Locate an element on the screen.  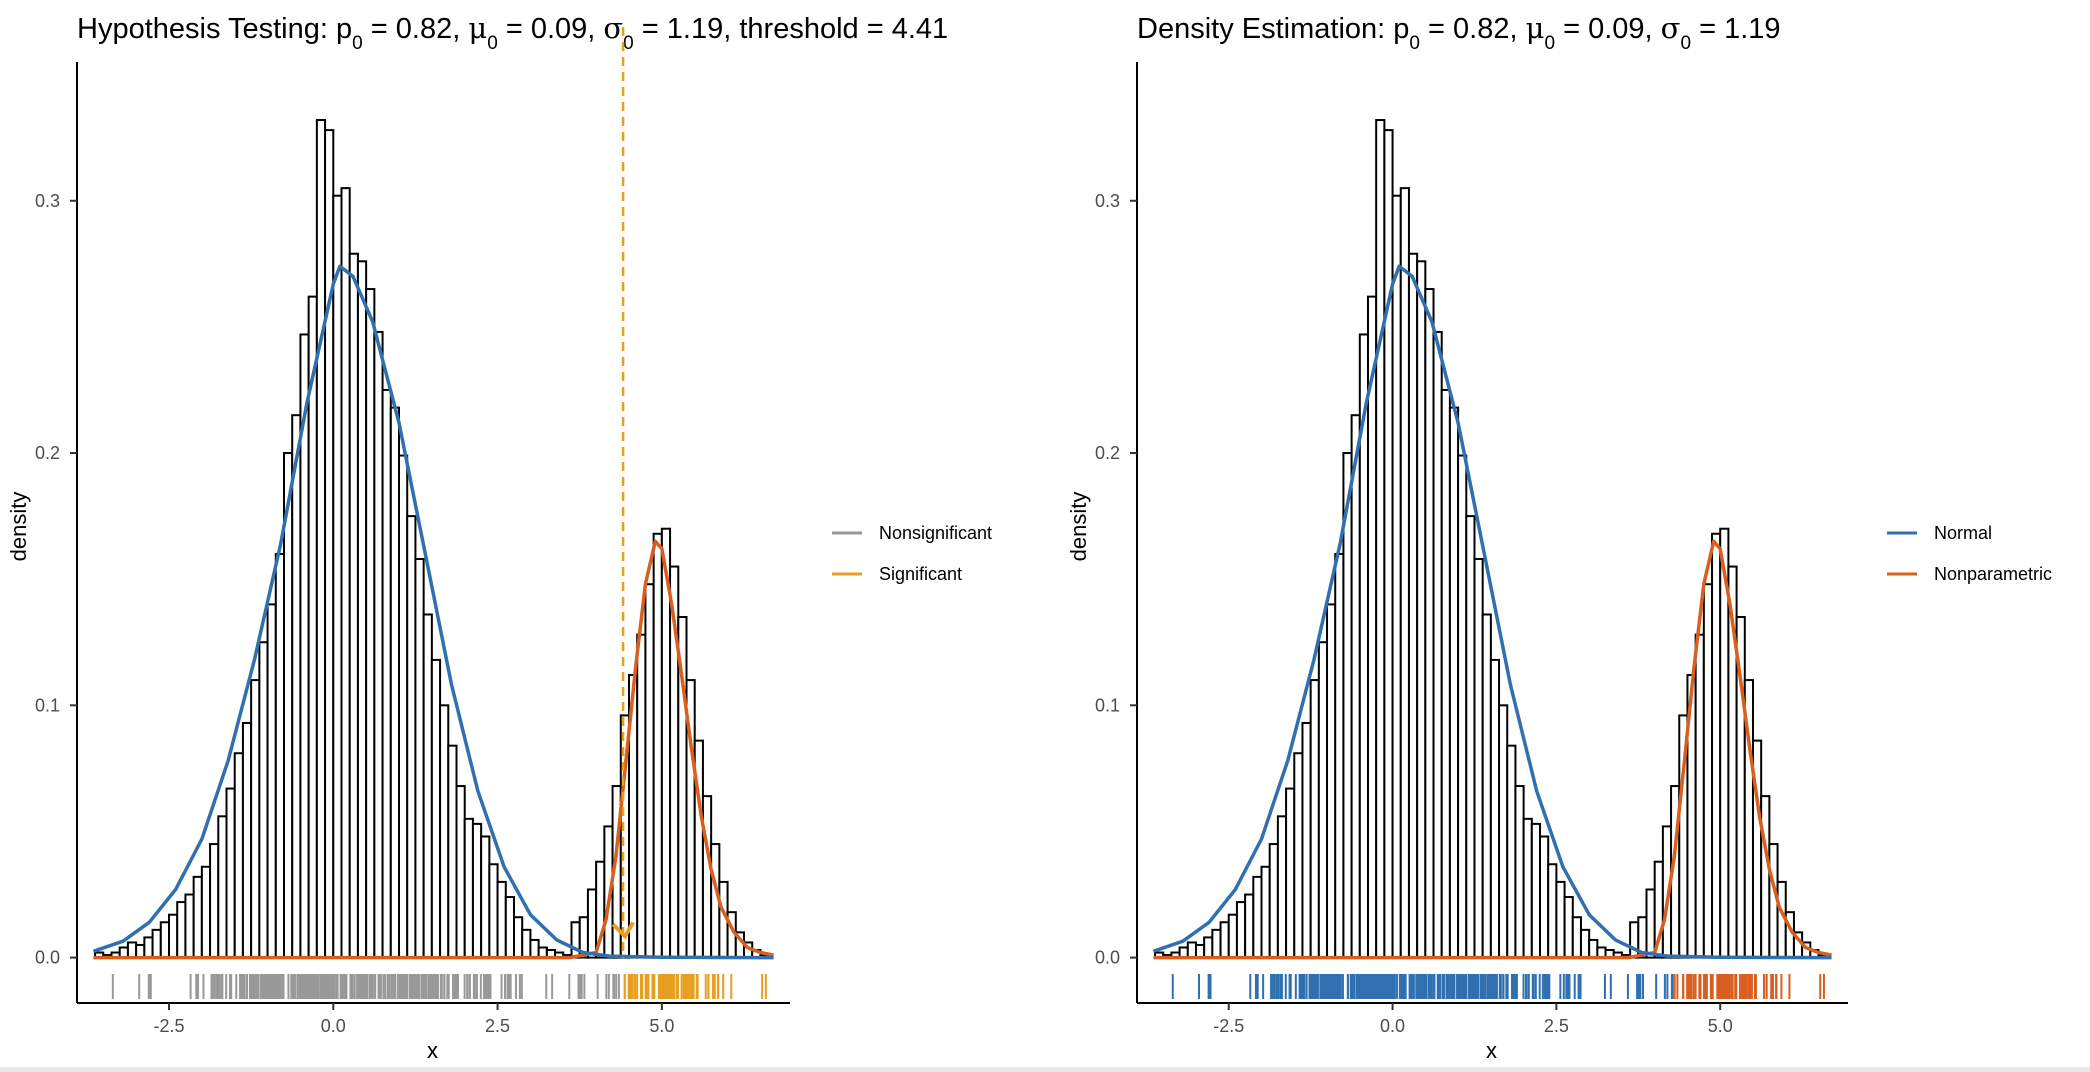
nonparametric-curve is located at coordinates (1492, 749).